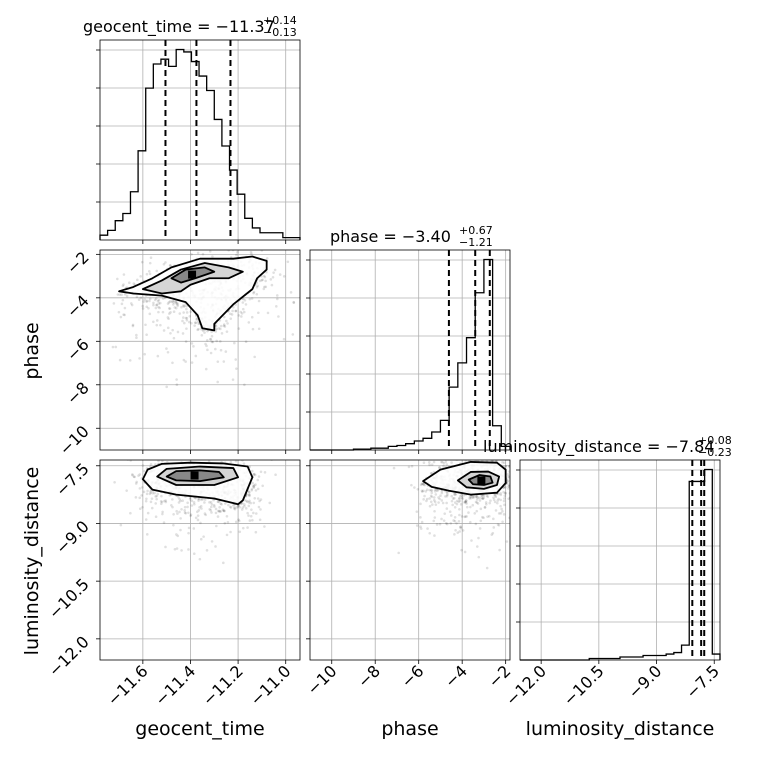  What do you see at coordinates (280, 32) in the screenshot?
I see `title-geocent_time-sub: −0.13` at bounding box center [280, 32].